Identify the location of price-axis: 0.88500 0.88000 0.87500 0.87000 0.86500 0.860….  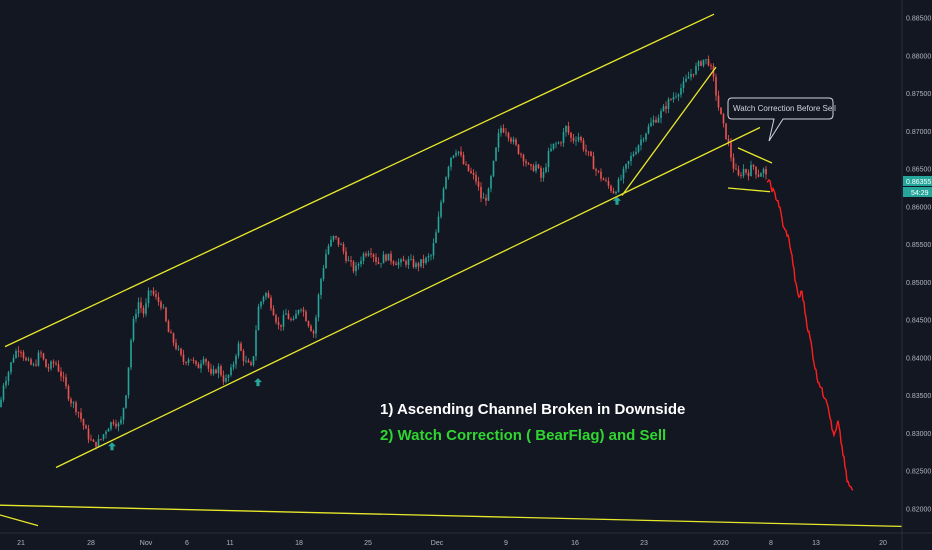
(918, 265).